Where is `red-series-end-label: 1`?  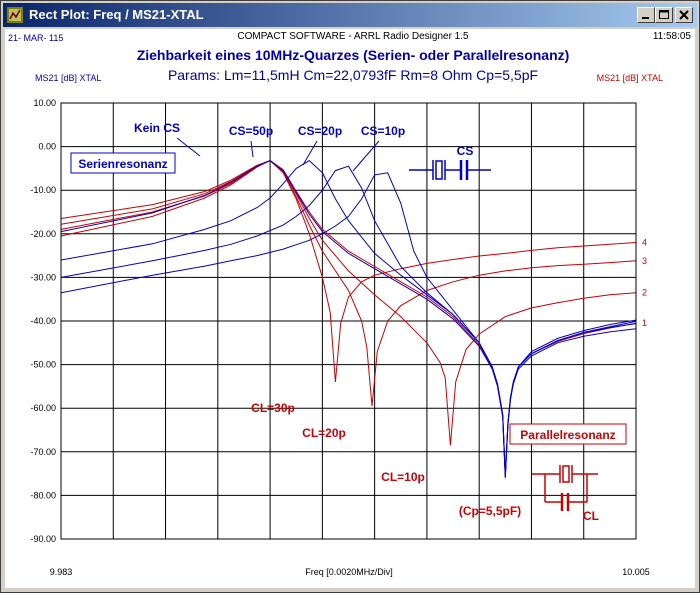 red-series-end-label: 1 is located at coordinates (644, 323).